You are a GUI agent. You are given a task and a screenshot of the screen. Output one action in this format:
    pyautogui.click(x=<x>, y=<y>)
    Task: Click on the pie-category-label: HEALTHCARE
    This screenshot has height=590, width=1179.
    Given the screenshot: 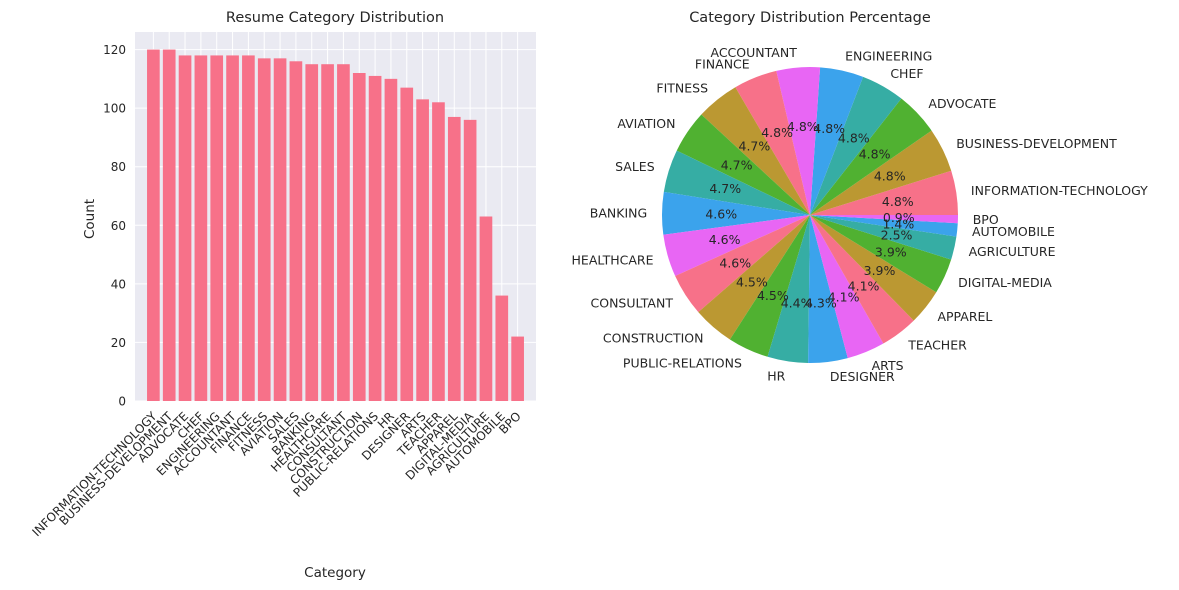 What is the action you would take?
    pyautogui.click(x=613, y=259)
    